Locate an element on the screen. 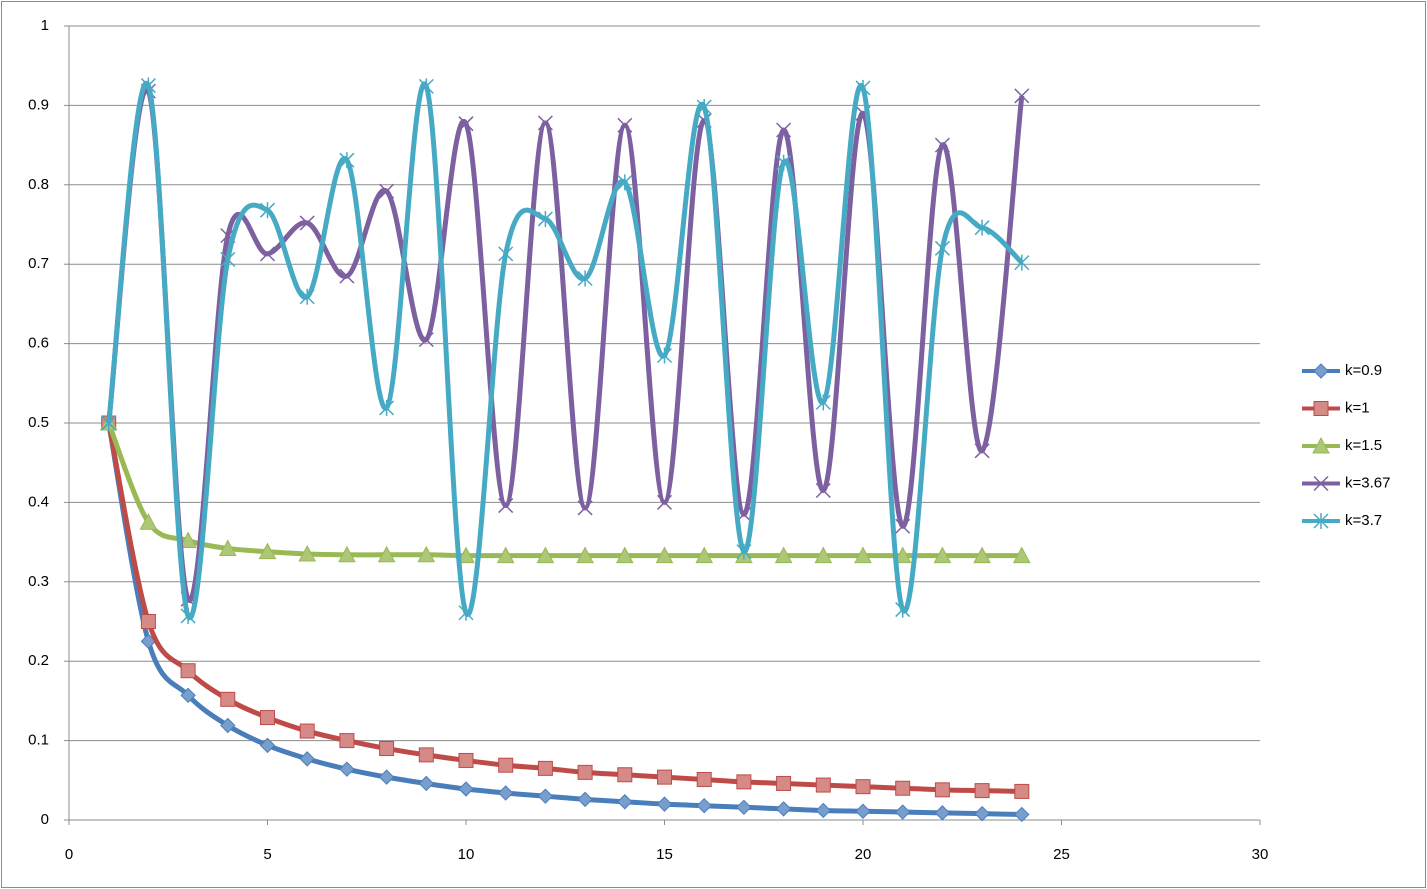 Image resolution: width=1427 pixels, height=889 pixels. y-tick-label: 0.2 is located at coordinates (38, 660).